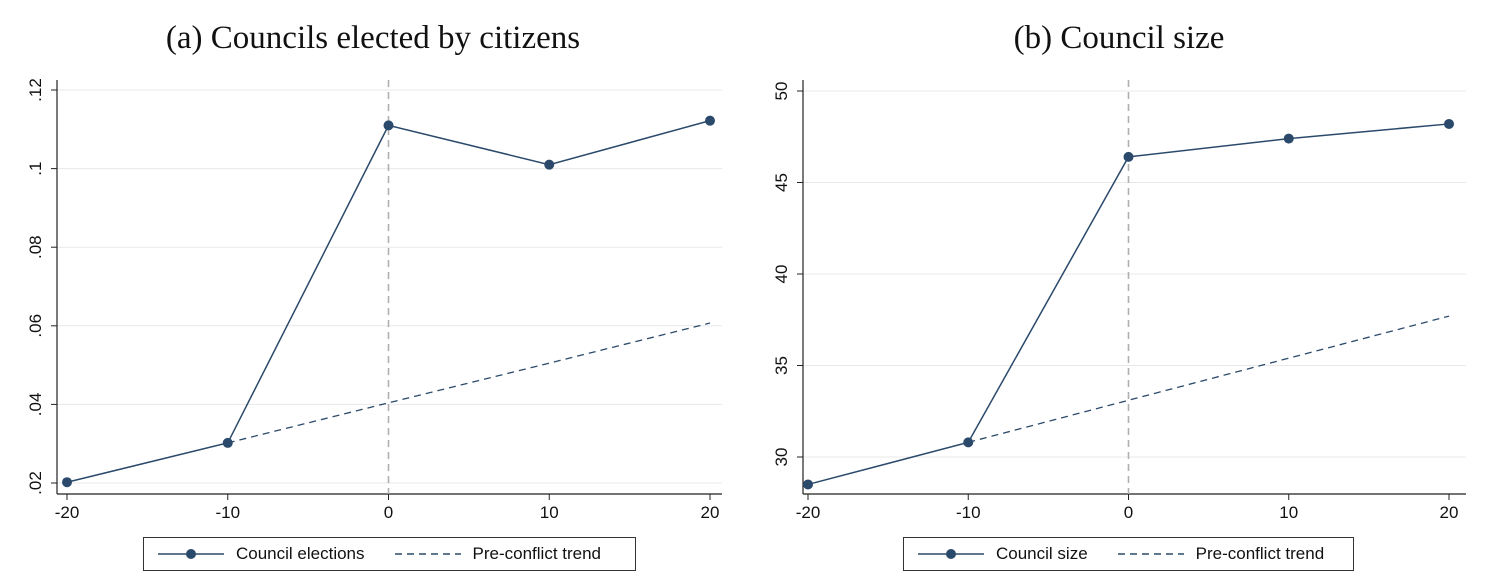  What do you see at coordinates (373, 38) in the screenshot?
I see `chart-title-a: (a) Councils elected by citizens` at bounding box center [373, 38].